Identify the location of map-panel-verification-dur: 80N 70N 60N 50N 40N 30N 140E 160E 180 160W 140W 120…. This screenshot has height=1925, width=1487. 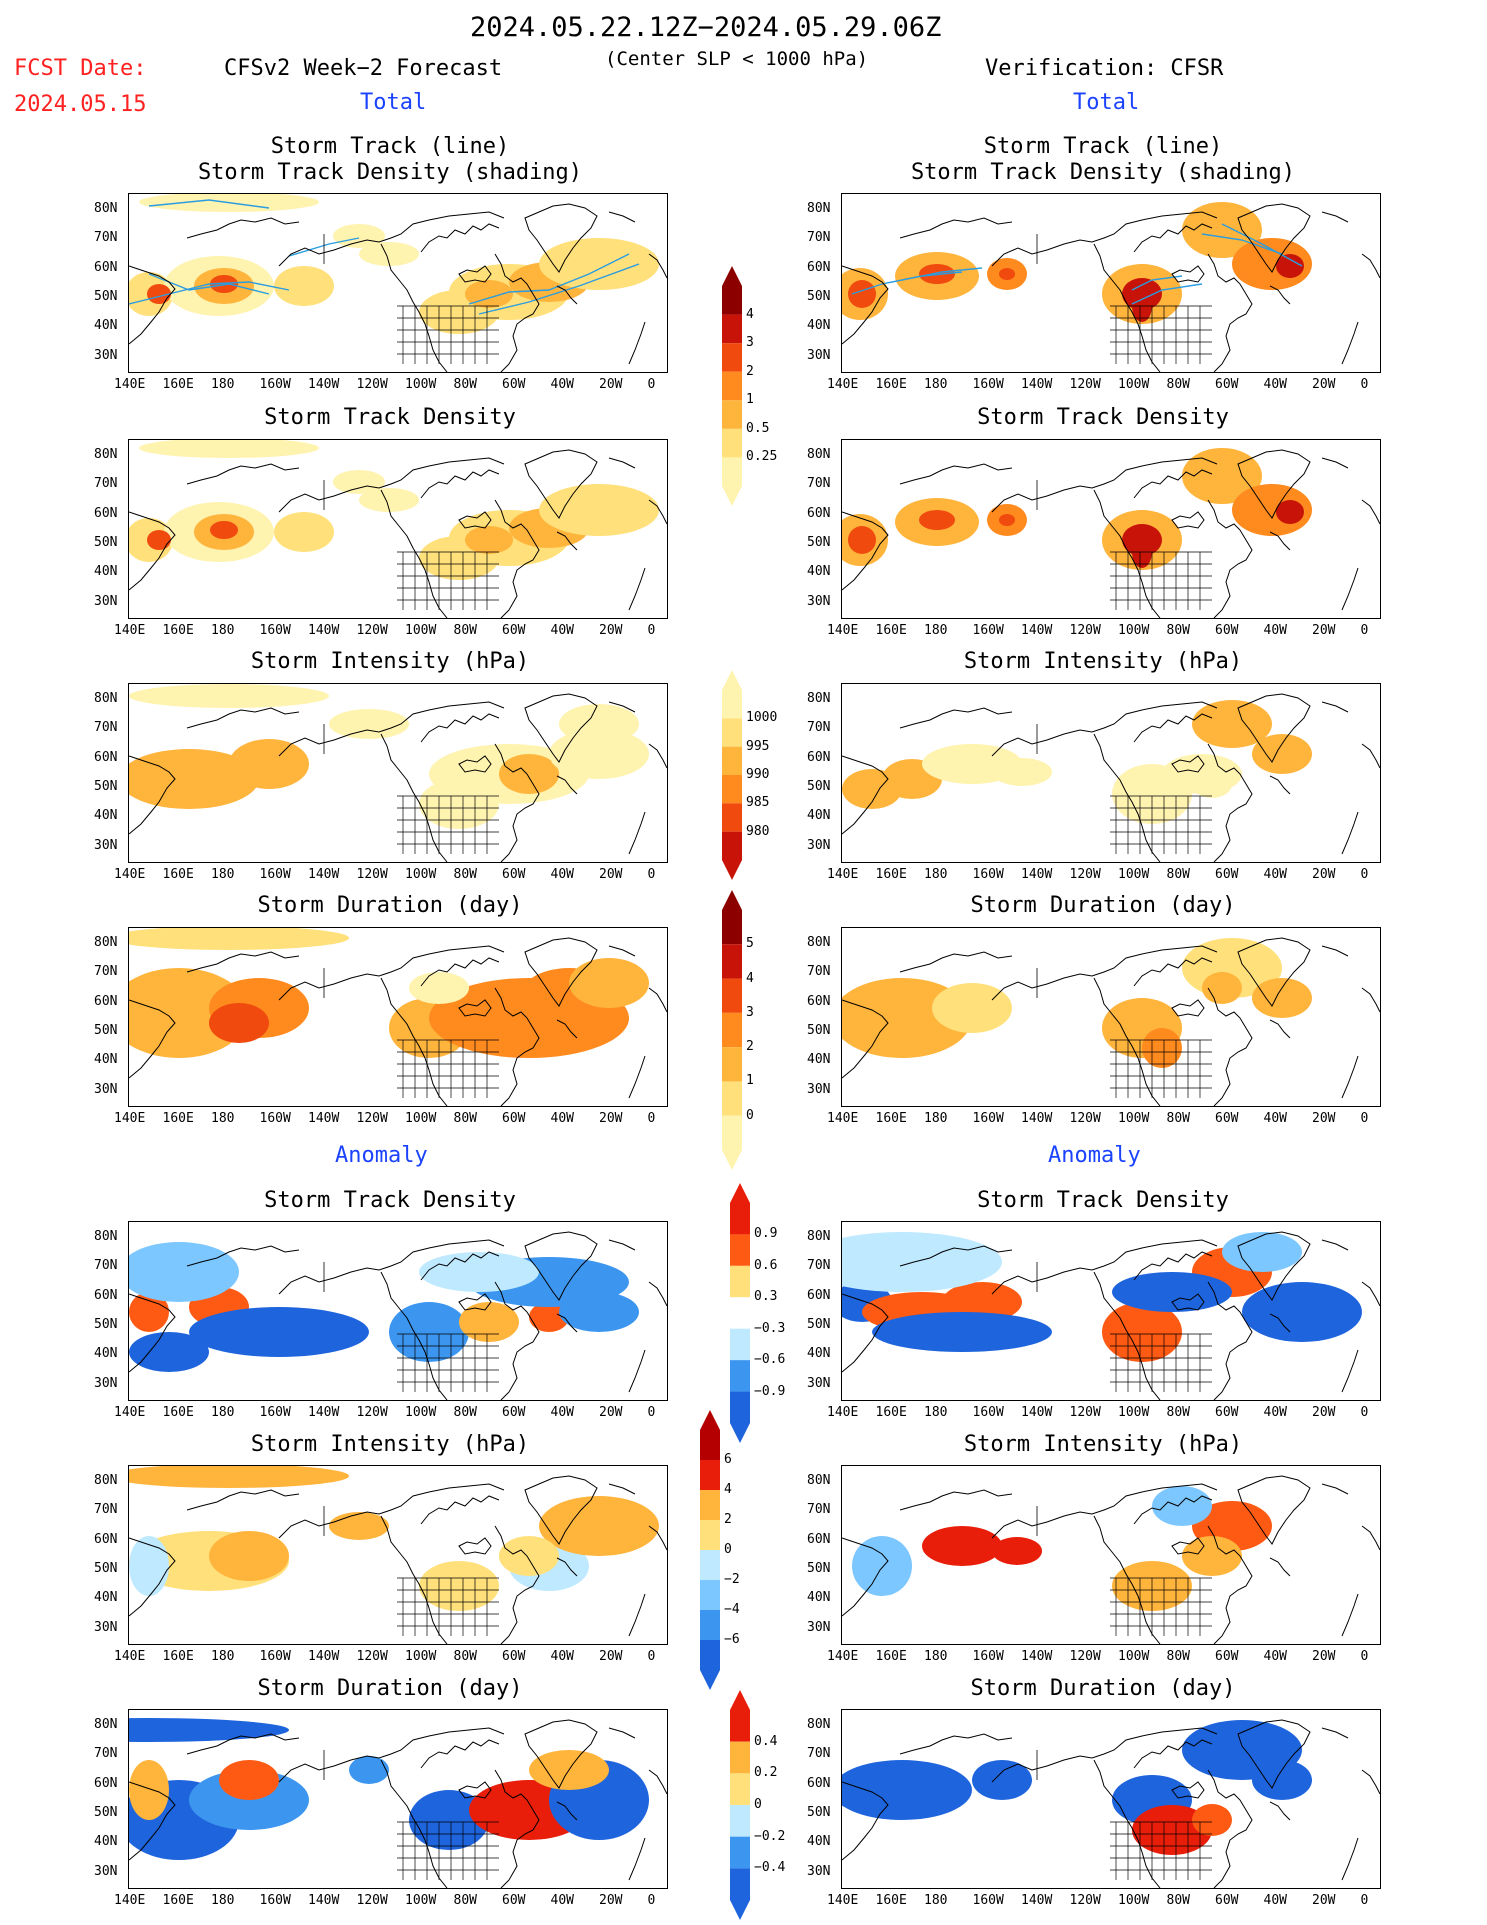
(1094, 1026).